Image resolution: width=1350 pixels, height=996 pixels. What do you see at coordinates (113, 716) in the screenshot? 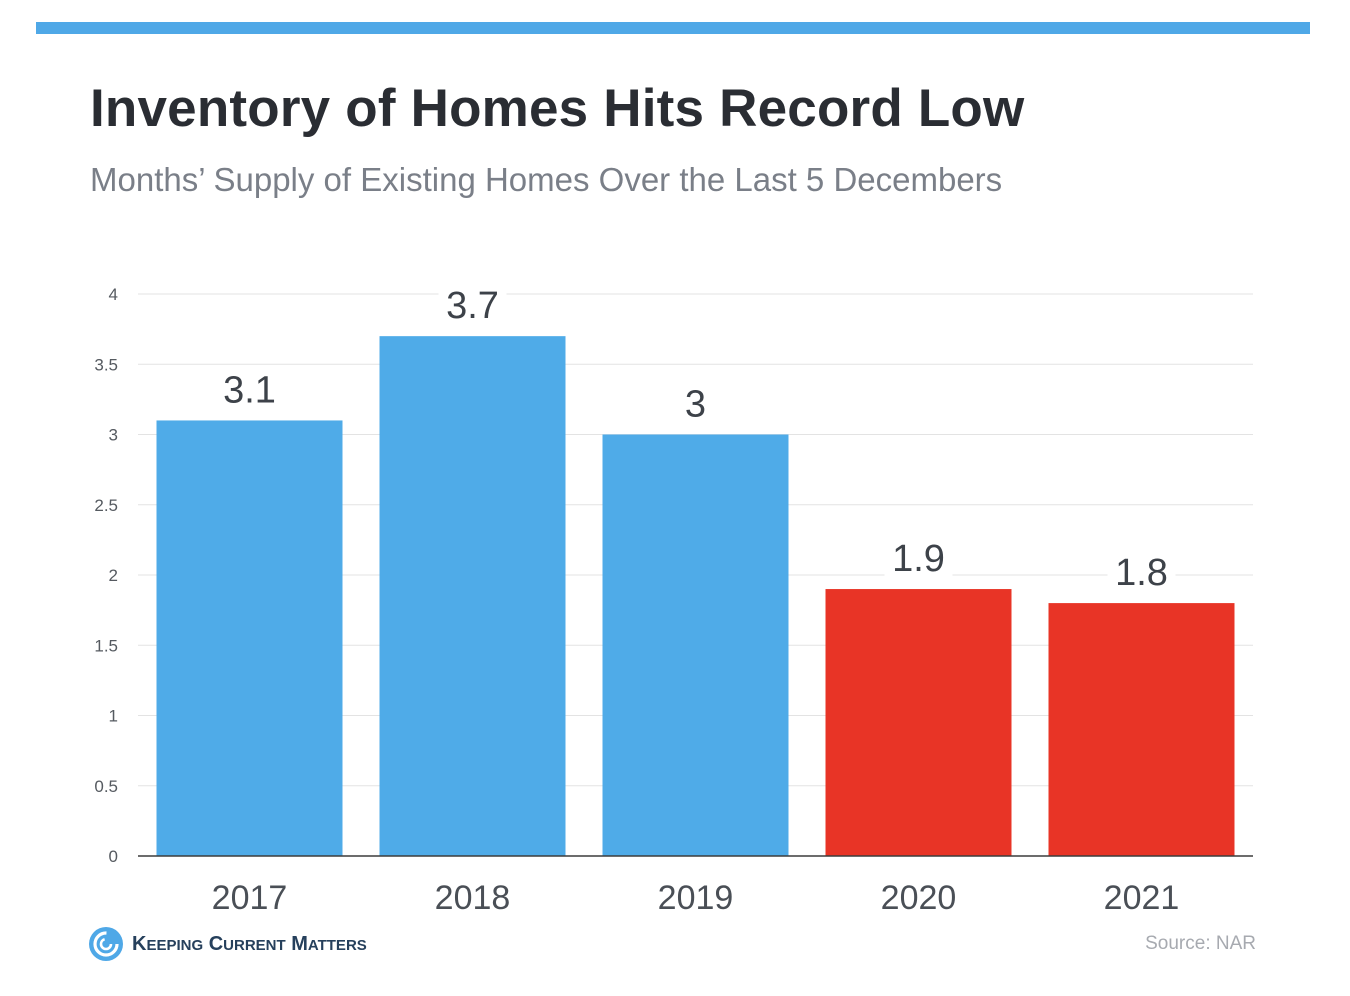
I see `y-tick-label: 1` at bounding box center [113, 716].